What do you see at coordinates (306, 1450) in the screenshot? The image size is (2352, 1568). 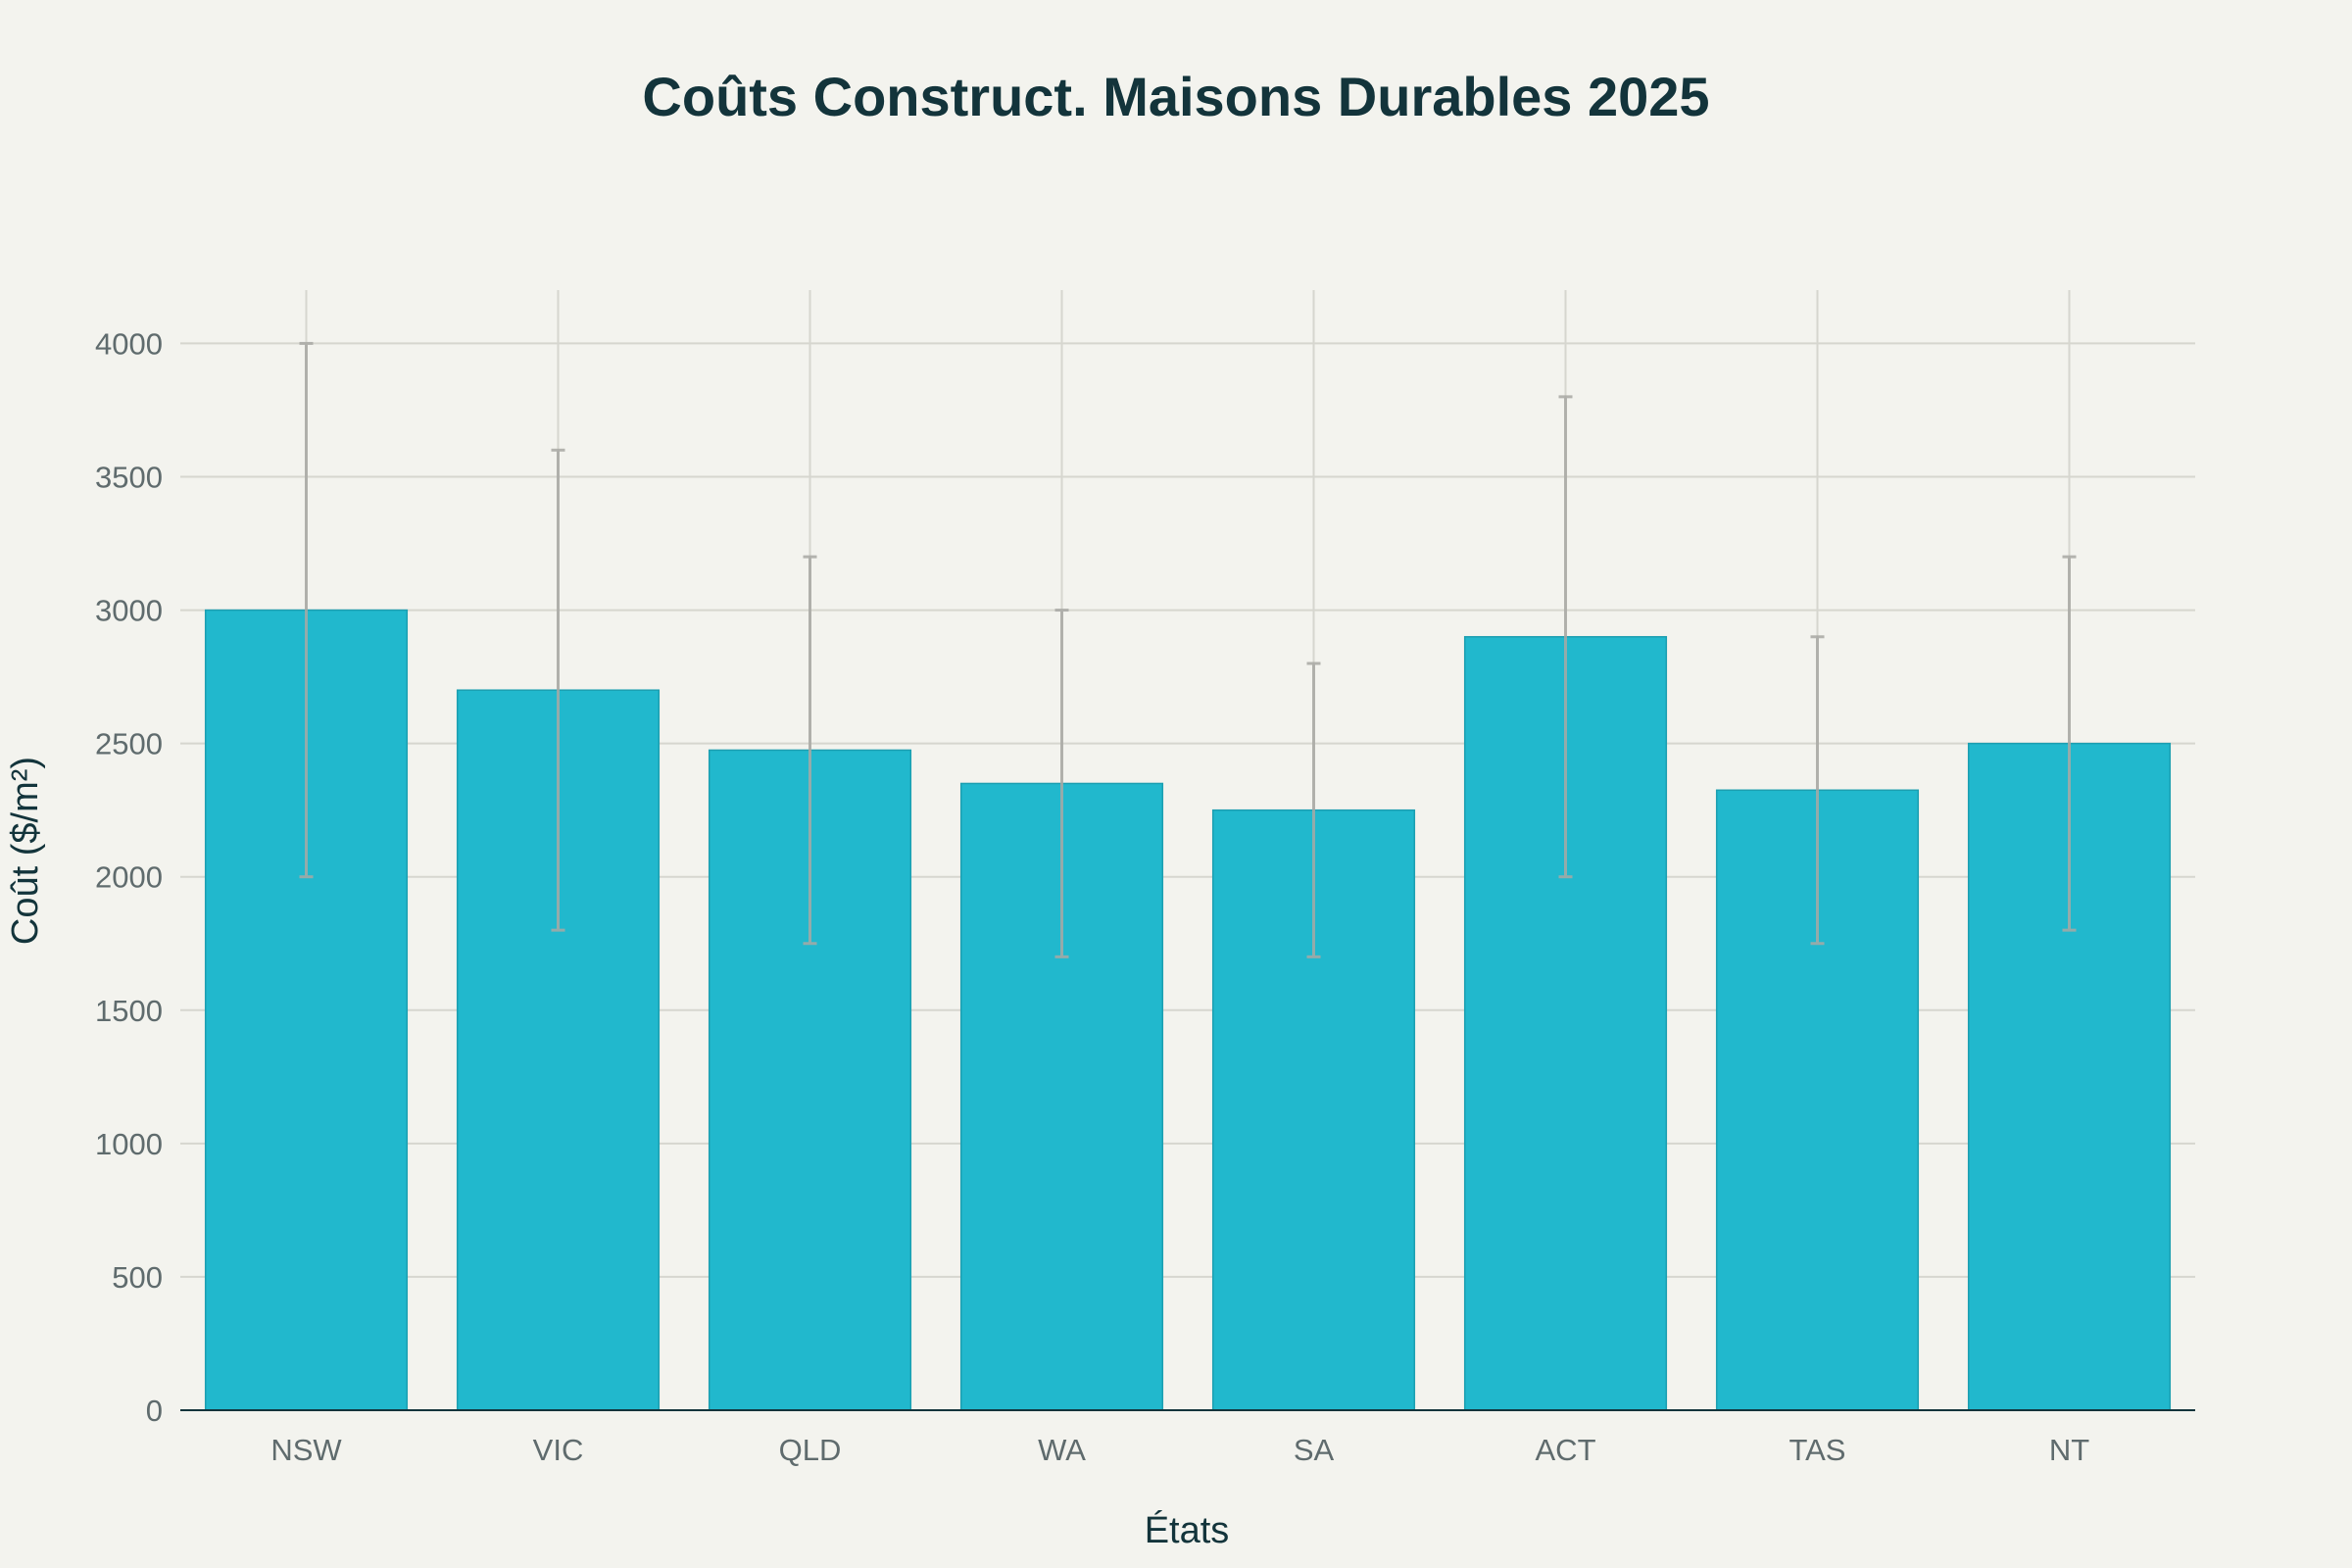 I see `x-tick-label: NSW` at bounding box center [306, 1450].